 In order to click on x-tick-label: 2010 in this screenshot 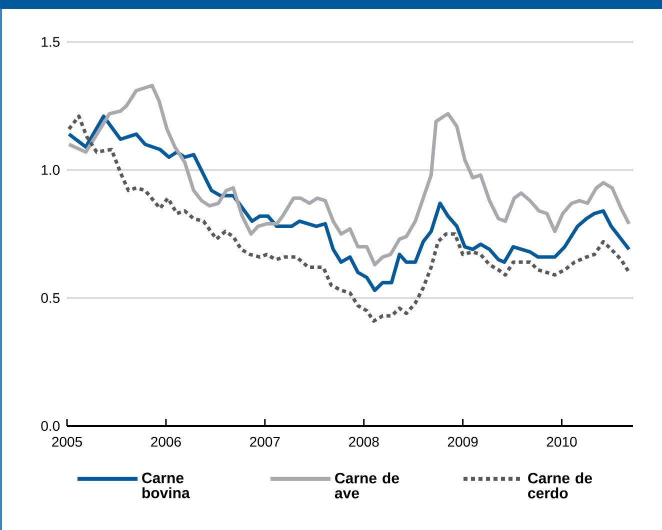, I will do `click(561, 441)`.